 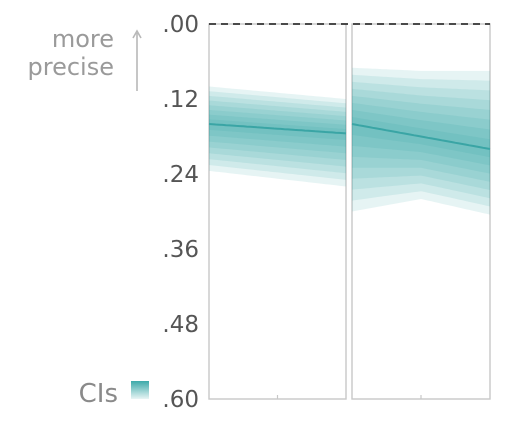 I want to click on legend: CIs, so click(x=114, y=394).